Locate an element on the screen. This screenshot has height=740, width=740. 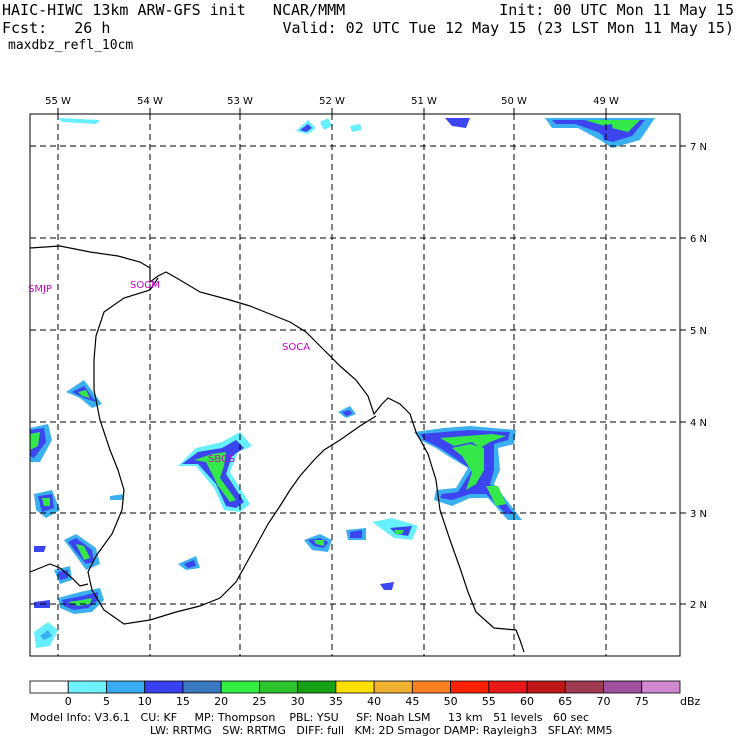
station-smjp: SMJP is located at coordinates (40, 289).